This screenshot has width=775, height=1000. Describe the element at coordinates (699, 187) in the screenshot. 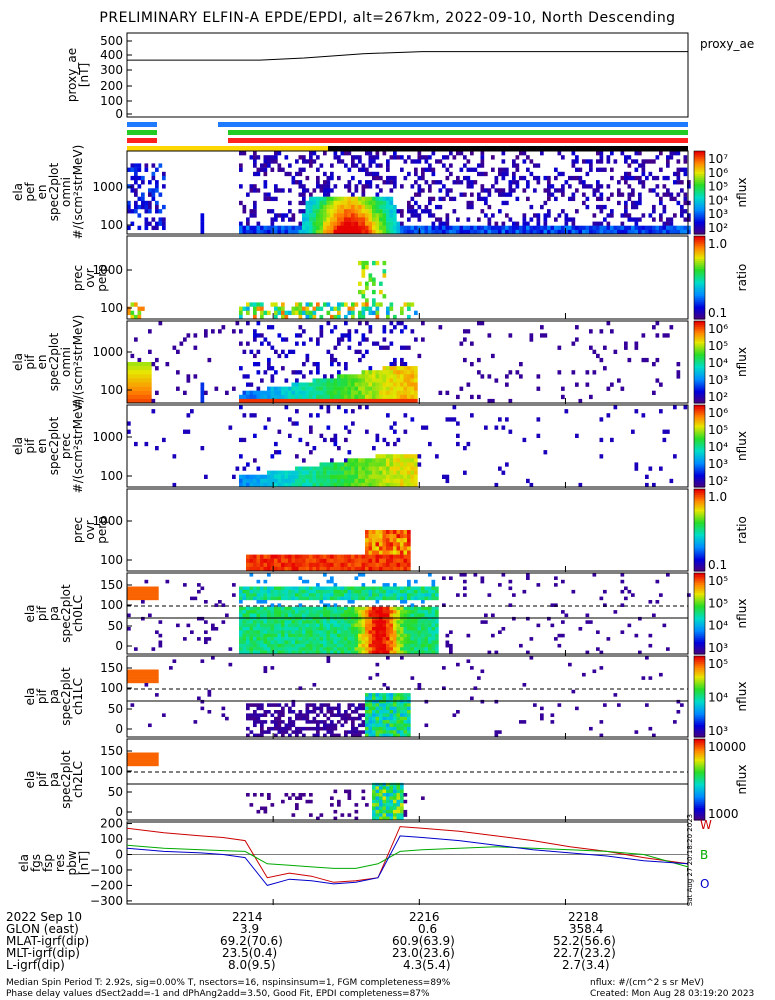

I see `pef-omni-colorbar-seg` at that location.